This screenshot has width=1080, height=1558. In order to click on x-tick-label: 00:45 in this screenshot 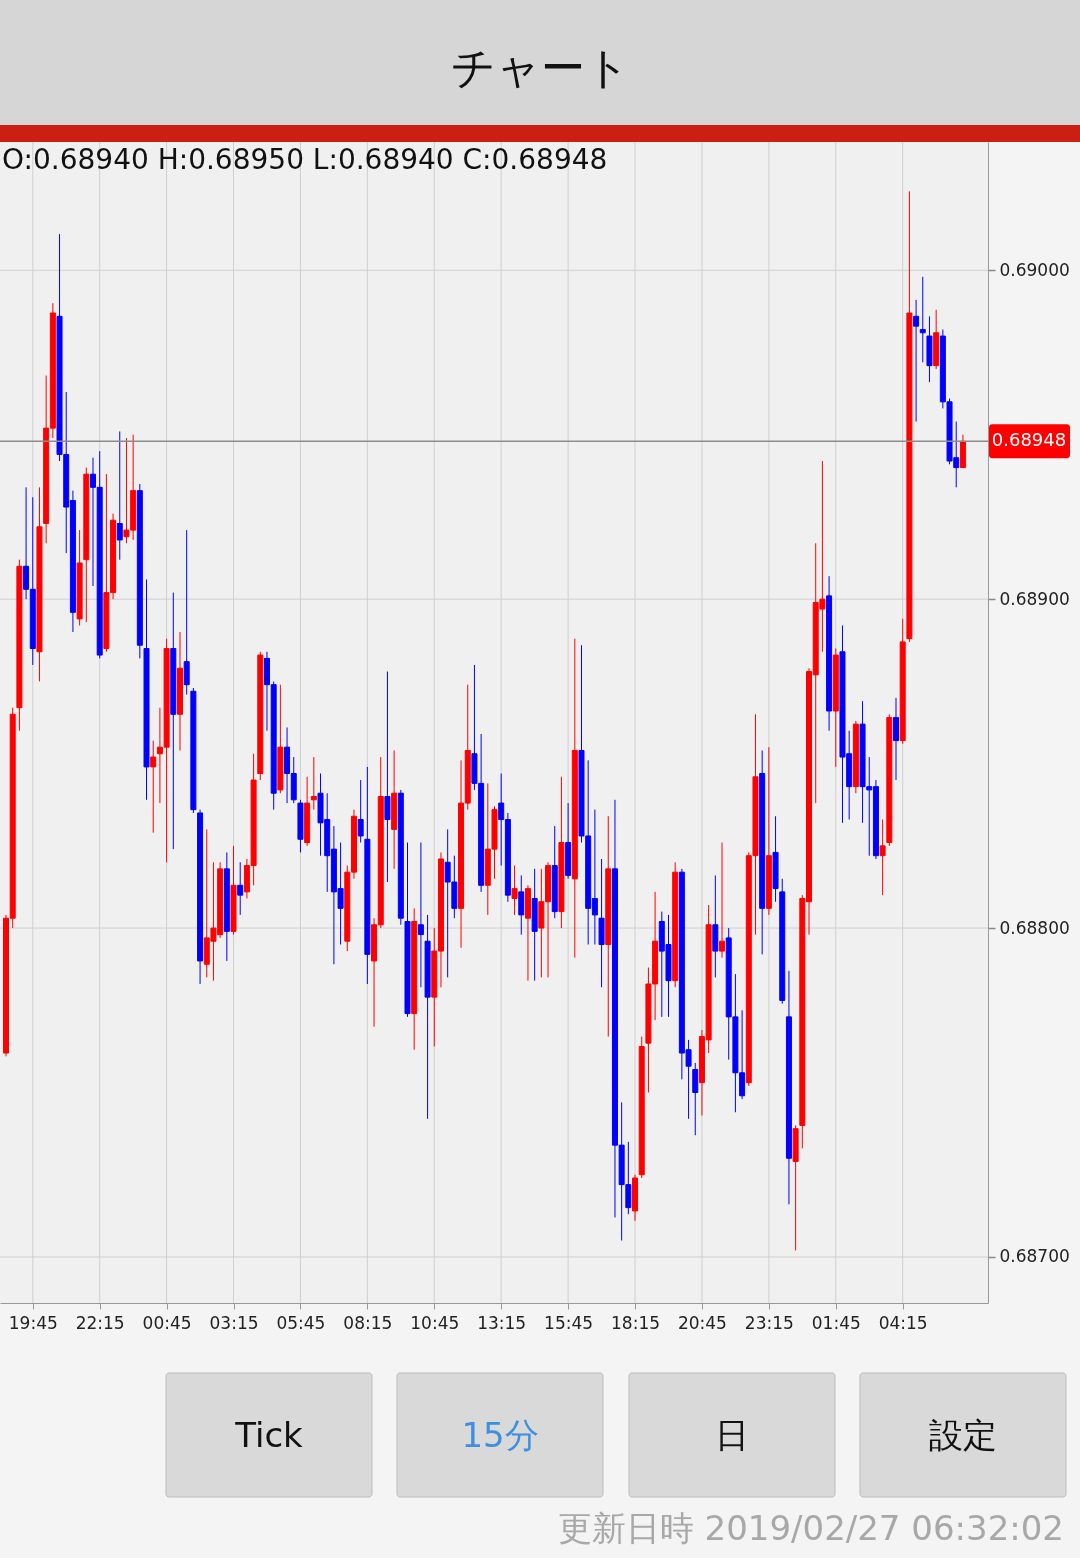, I will do `click(167, 1322)`.